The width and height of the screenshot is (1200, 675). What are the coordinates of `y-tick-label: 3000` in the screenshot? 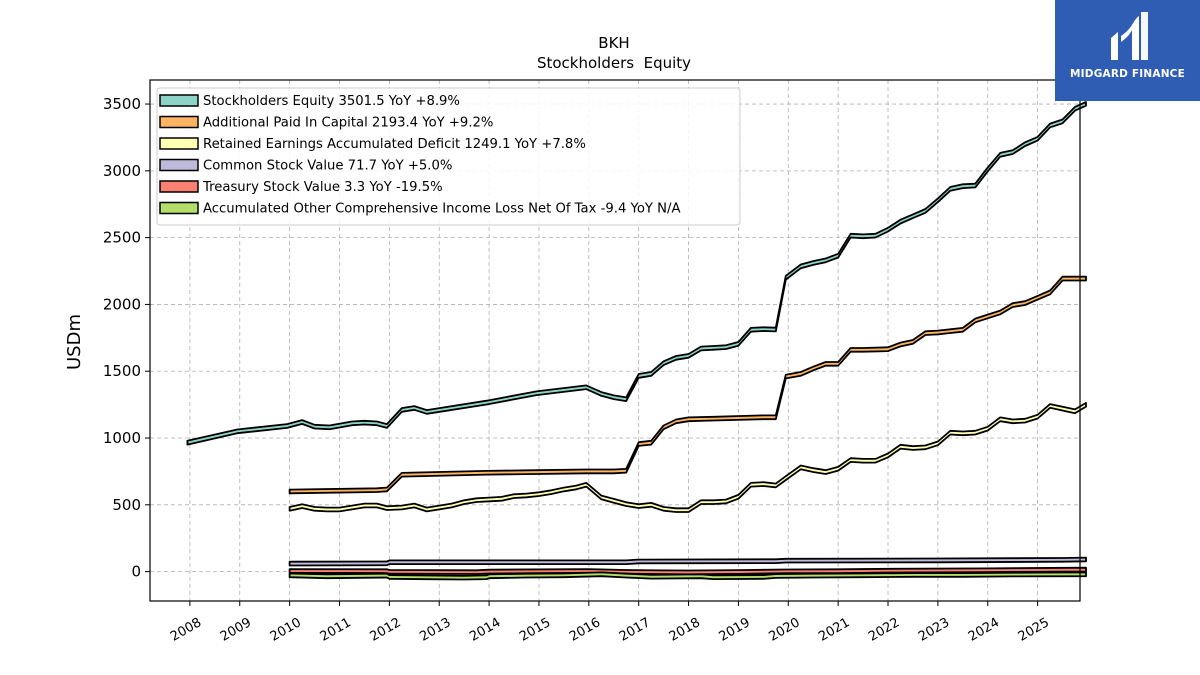 It's located at (122, 171).